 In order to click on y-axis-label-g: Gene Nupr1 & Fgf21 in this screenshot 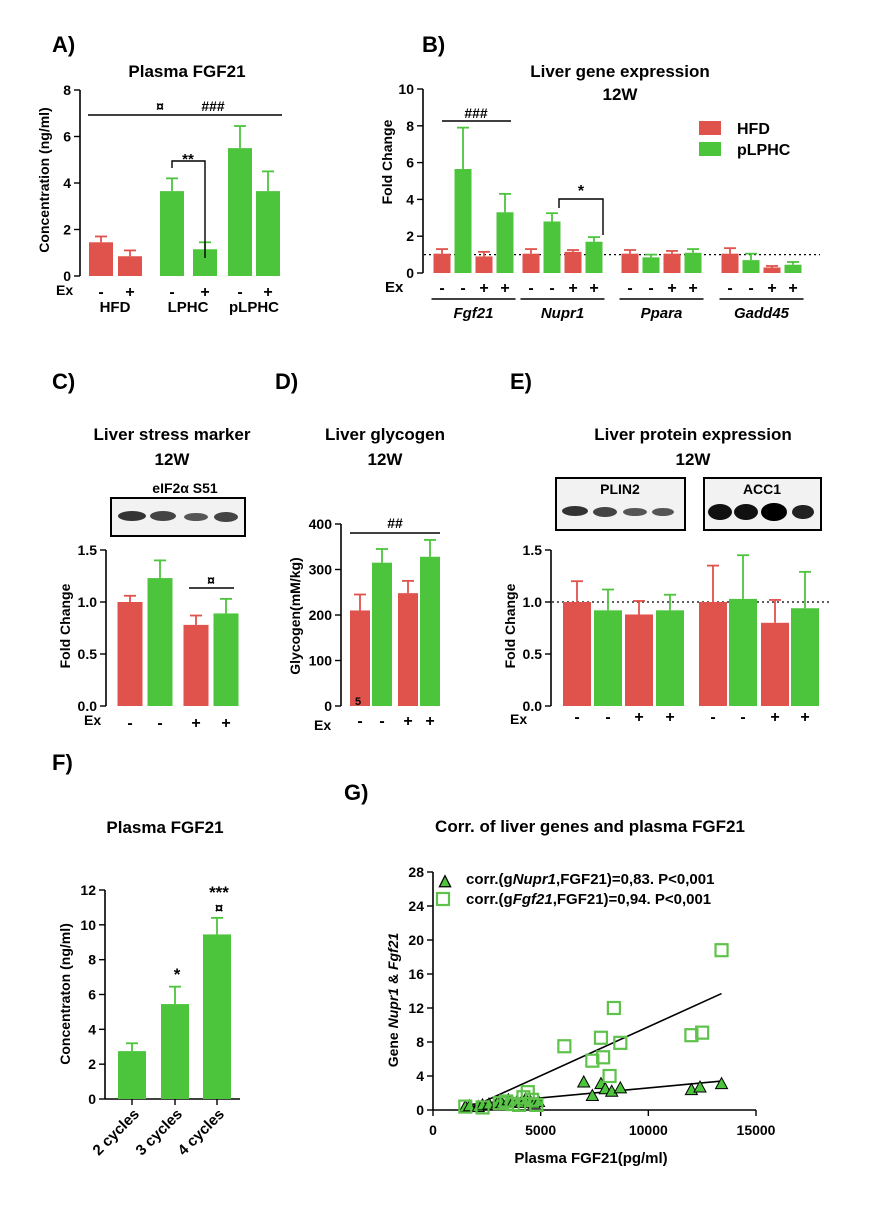, I will do `click(393, 999)`.